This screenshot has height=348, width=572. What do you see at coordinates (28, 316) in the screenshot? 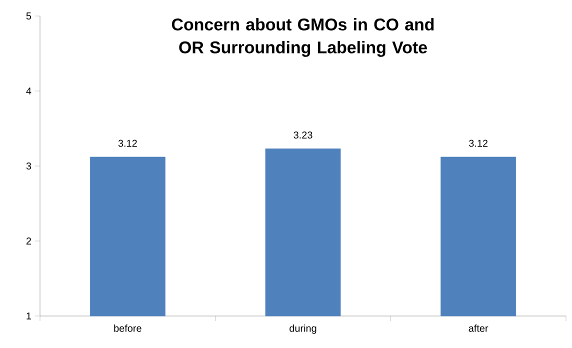
I see `y-tick-label: 1` at bounding box center [28, 316].